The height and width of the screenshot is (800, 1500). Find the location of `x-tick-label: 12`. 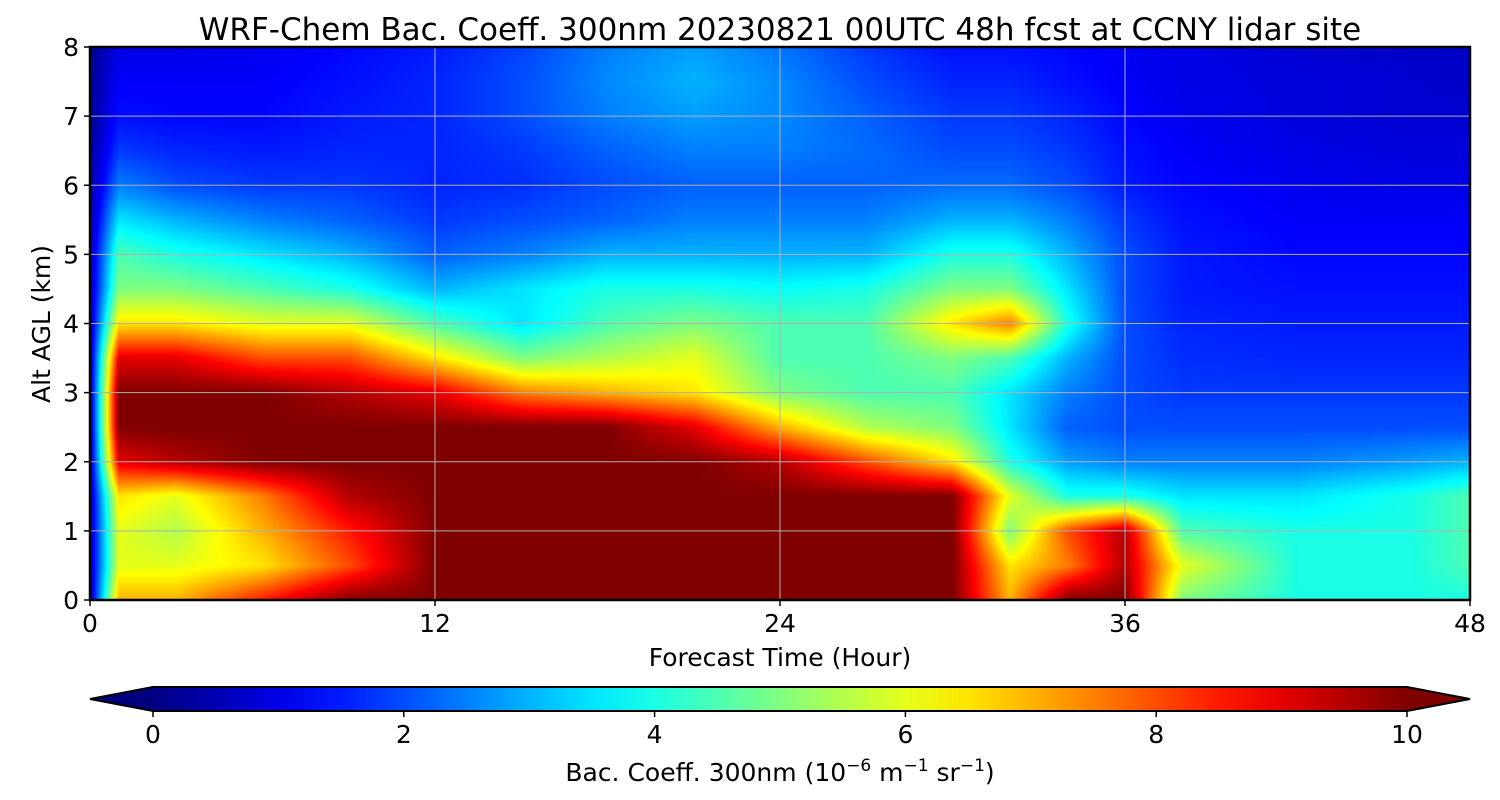

x-tick-label: 12 is located at coordinates (435, 623).